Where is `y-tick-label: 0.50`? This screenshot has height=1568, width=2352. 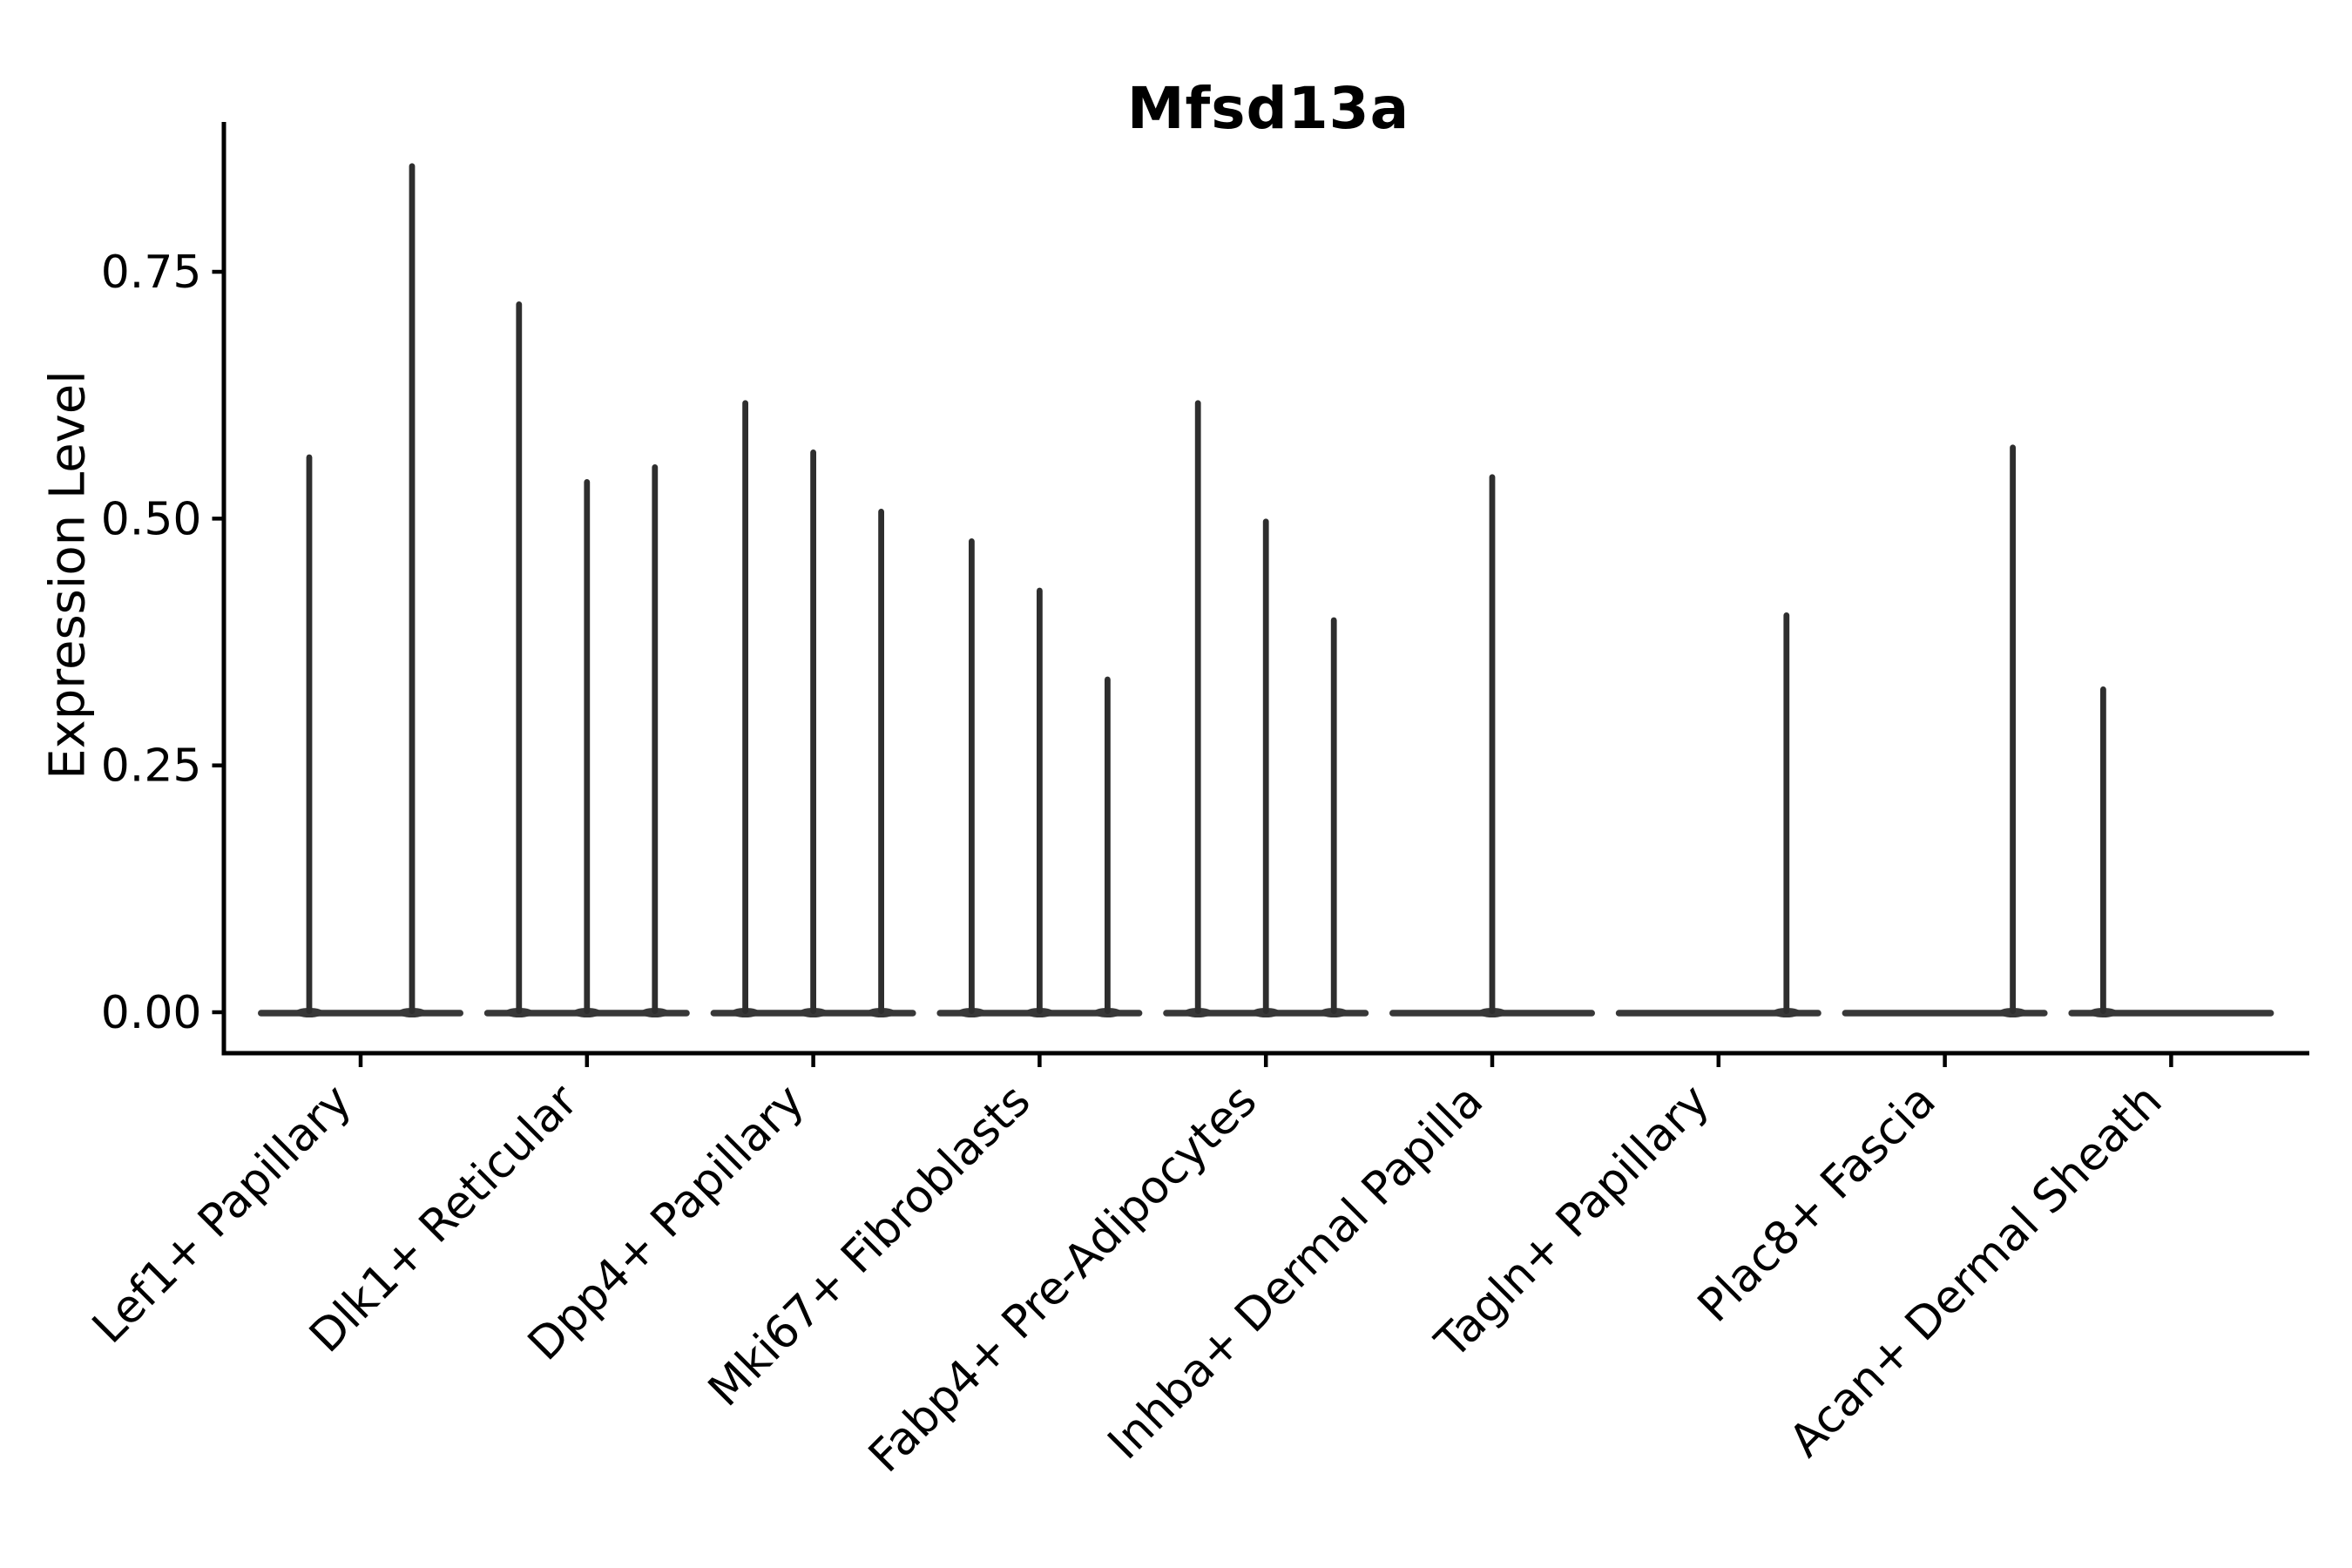 y-tick-label: 0.50 is located at coordinates (151, 519).